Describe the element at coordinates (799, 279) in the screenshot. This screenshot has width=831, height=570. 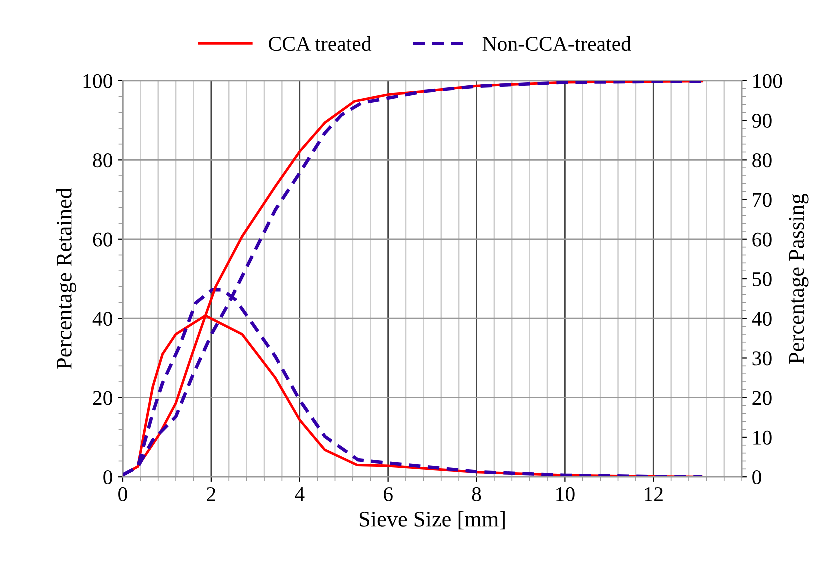
I see `y2-axis-title: Percentage Passing` at that location.